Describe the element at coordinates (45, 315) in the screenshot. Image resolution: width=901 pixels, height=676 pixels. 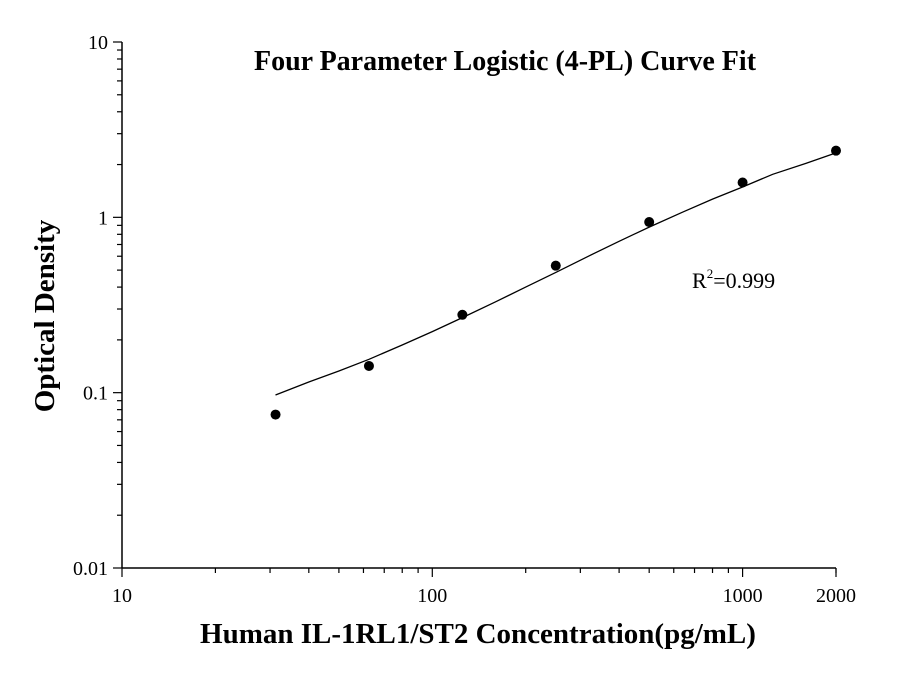
I see `y-axis-label: Optical Density` at that location.